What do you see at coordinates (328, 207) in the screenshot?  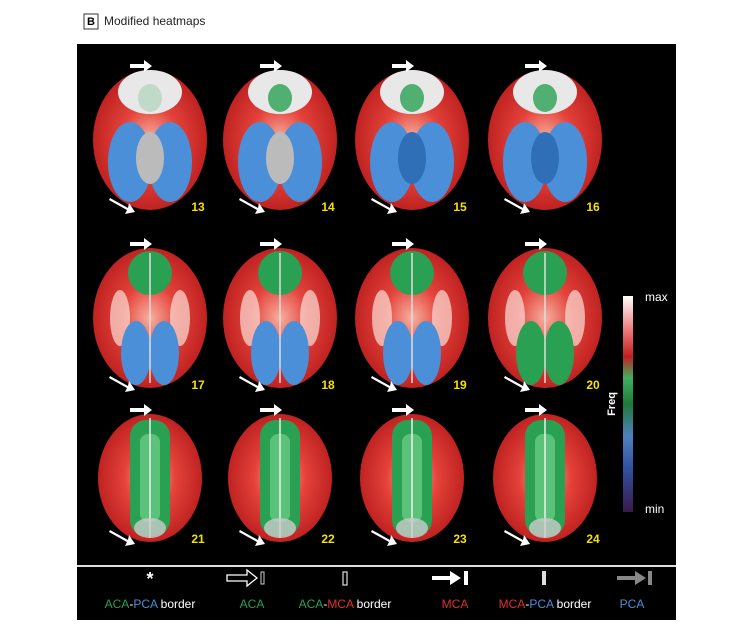 I see `slice-number: 14` at bounding box center [328, 207].